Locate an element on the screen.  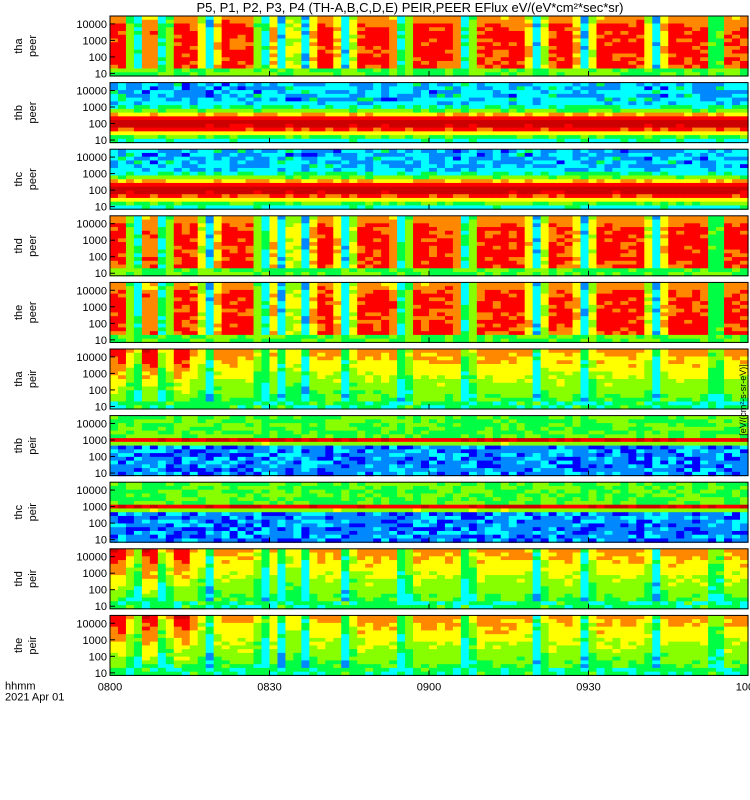
y-tick-label: 10000 is located at coordinates (91, 158).